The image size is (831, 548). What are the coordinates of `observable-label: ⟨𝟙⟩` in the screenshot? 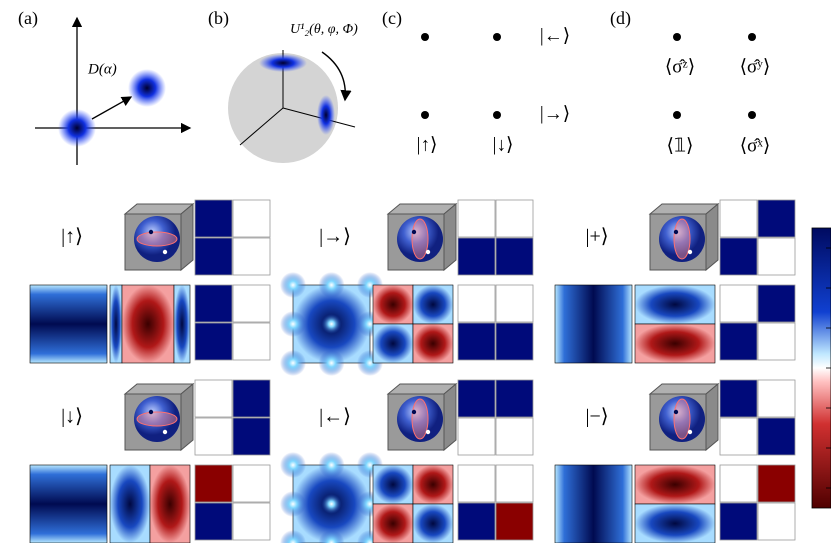 It's located at (680, 145).